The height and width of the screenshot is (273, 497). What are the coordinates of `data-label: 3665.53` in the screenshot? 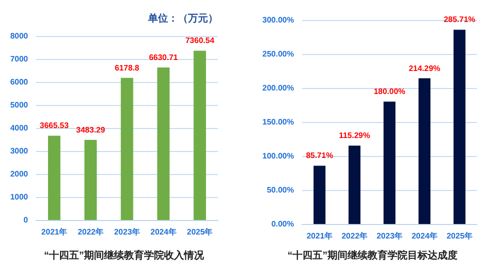 It's located at (55, 125).